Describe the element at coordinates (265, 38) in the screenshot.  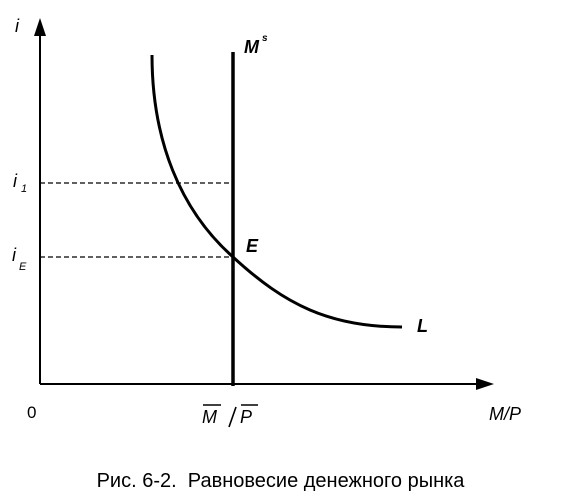
I see `money-supply-label-sup: s` at that location.